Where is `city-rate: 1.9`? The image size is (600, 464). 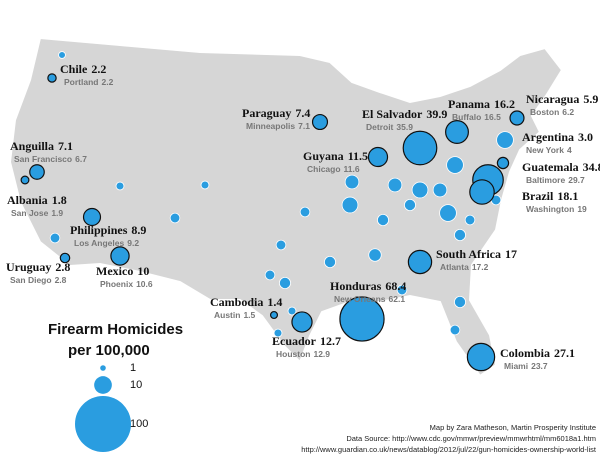 city-rate: 1.9 is located at coordinates (57, 213).